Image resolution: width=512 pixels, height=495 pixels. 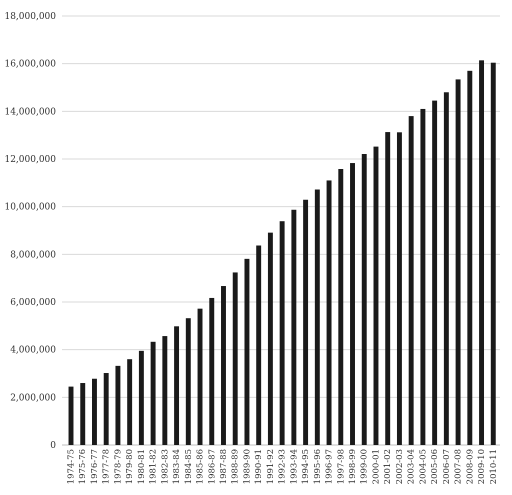 I want to click on x-tick-label: 2007-08, so click(x=459, y=466).